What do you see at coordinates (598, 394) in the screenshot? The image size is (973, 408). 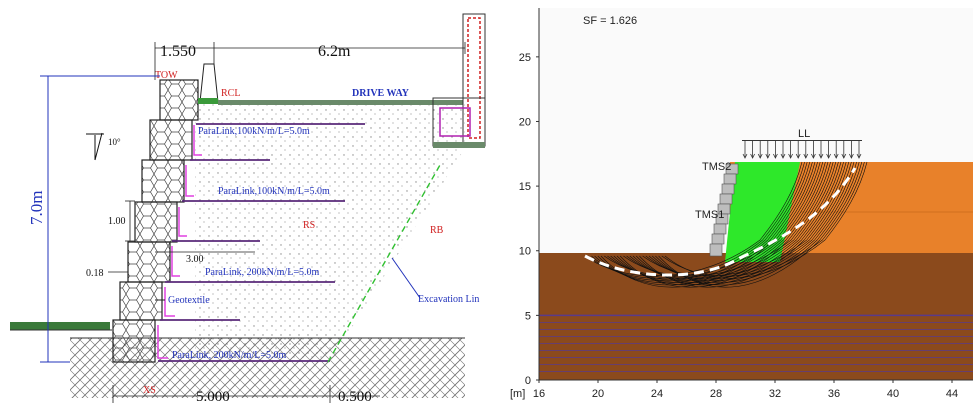 I see `x-tick-label: 20` at bounding box center [598, 394].